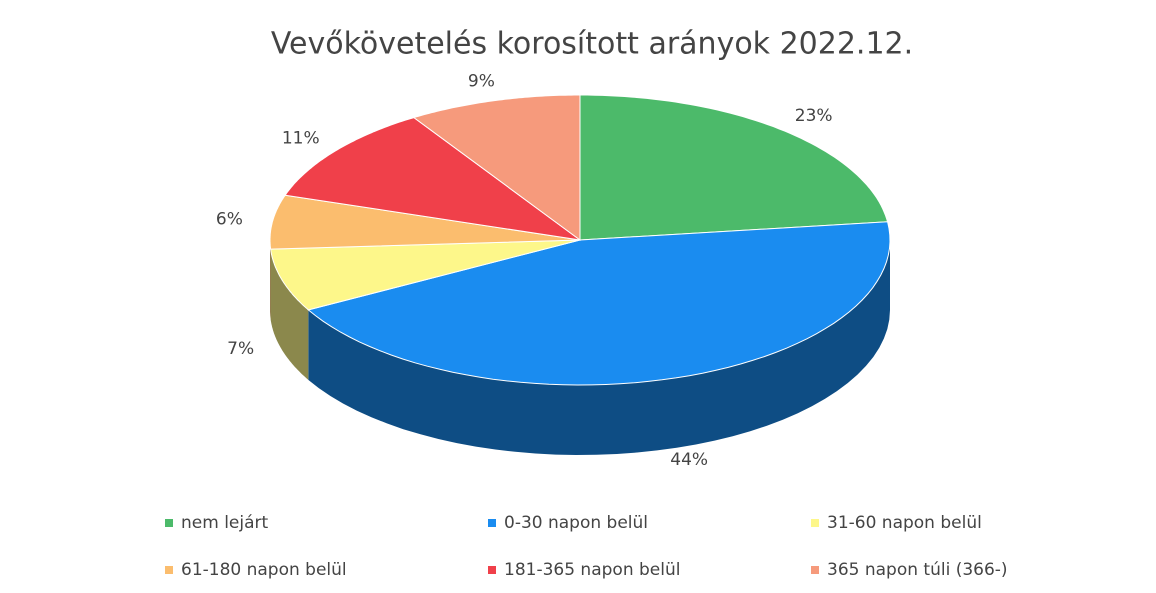 The height and width of the screenshot is (593, 1156). Describe the element at coordinates (576, 523) in the screenshot. I see `legend-label: 0-30 napon belül` at that location.